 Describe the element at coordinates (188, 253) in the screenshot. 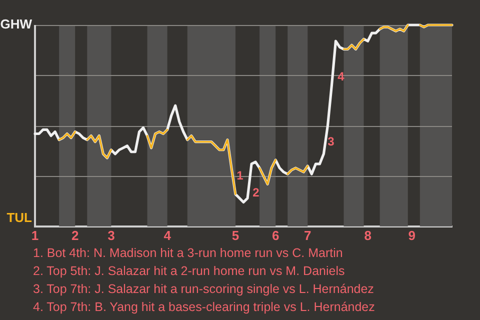

I see `text: 1. Bot 4th: N. Madison hit a 3-run home run vs C. Martin` at that location.